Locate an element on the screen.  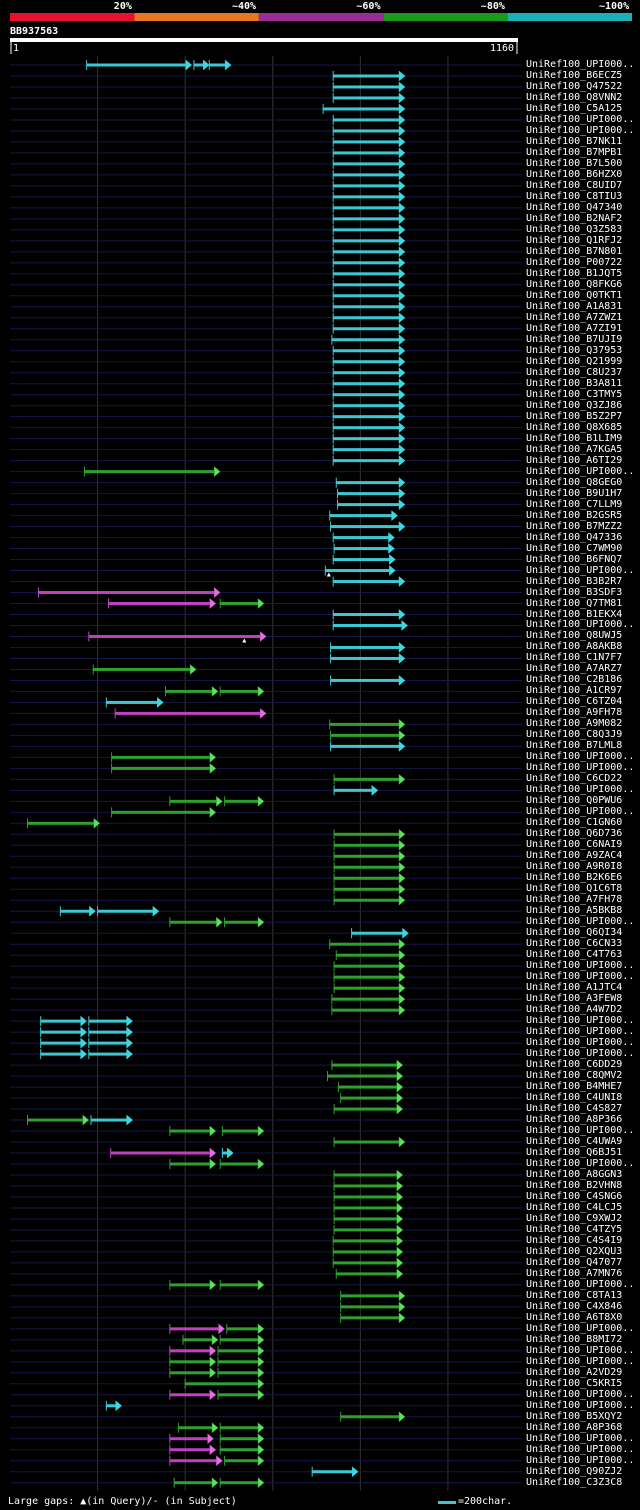
hit-label: UniRef100_C2B186 is located at coordinates (574, 680).